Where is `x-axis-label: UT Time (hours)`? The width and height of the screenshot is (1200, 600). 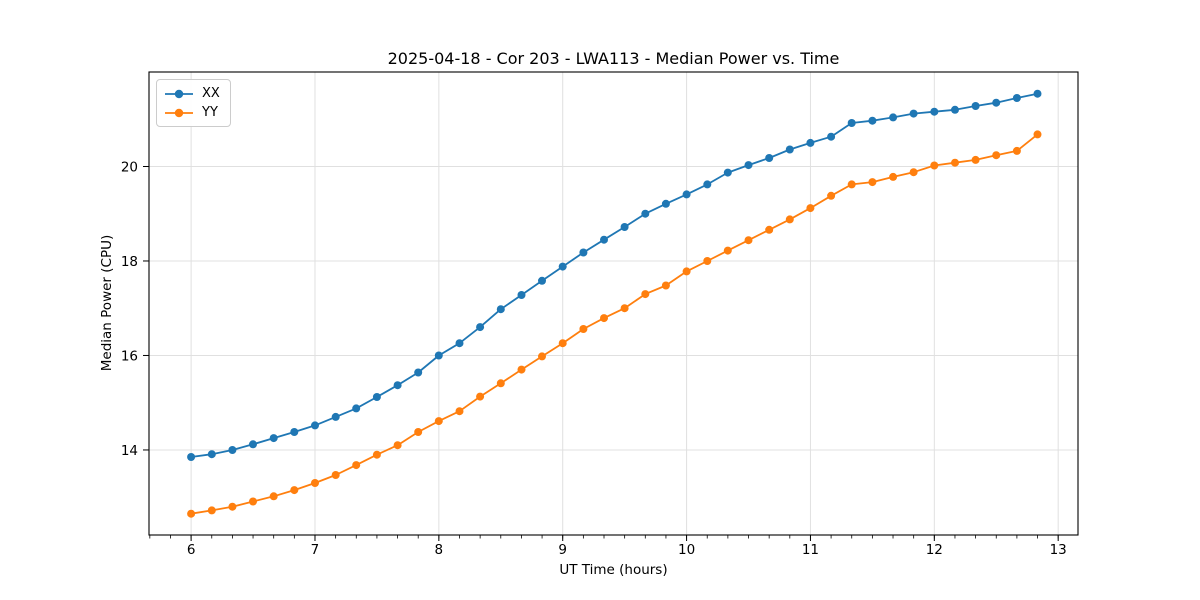 x-axis-label: UT Time (hours) is located at coordinates (613, 570).